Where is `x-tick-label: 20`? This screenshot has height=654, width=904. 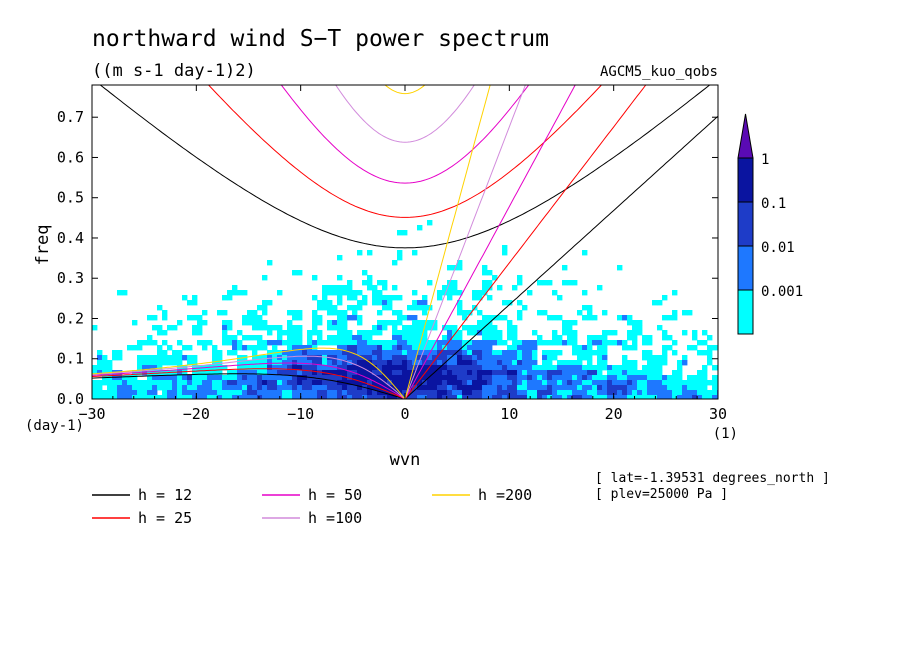 x-tick-label: 20 is located at coordinates (614, 414).